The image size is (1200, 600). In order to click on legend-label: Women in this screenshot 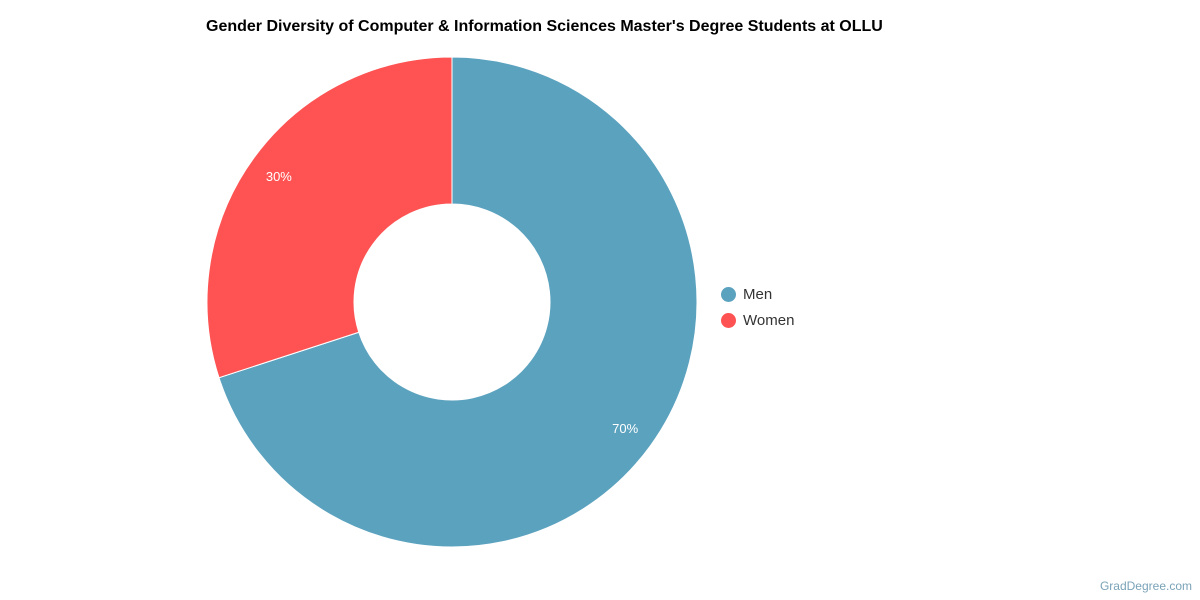, I will do `click(769, 320)`.